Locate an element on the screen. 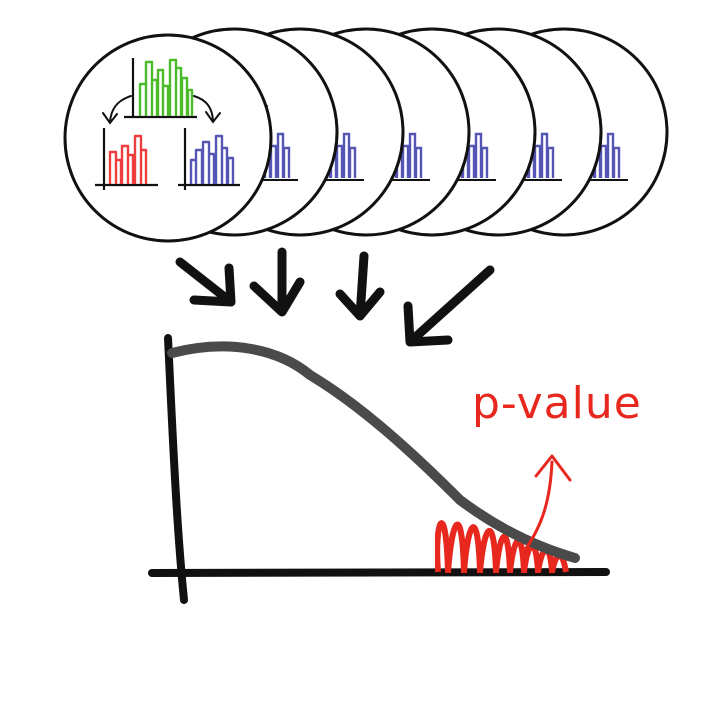  original-histogram-axes is located at coordinates (160, 88).